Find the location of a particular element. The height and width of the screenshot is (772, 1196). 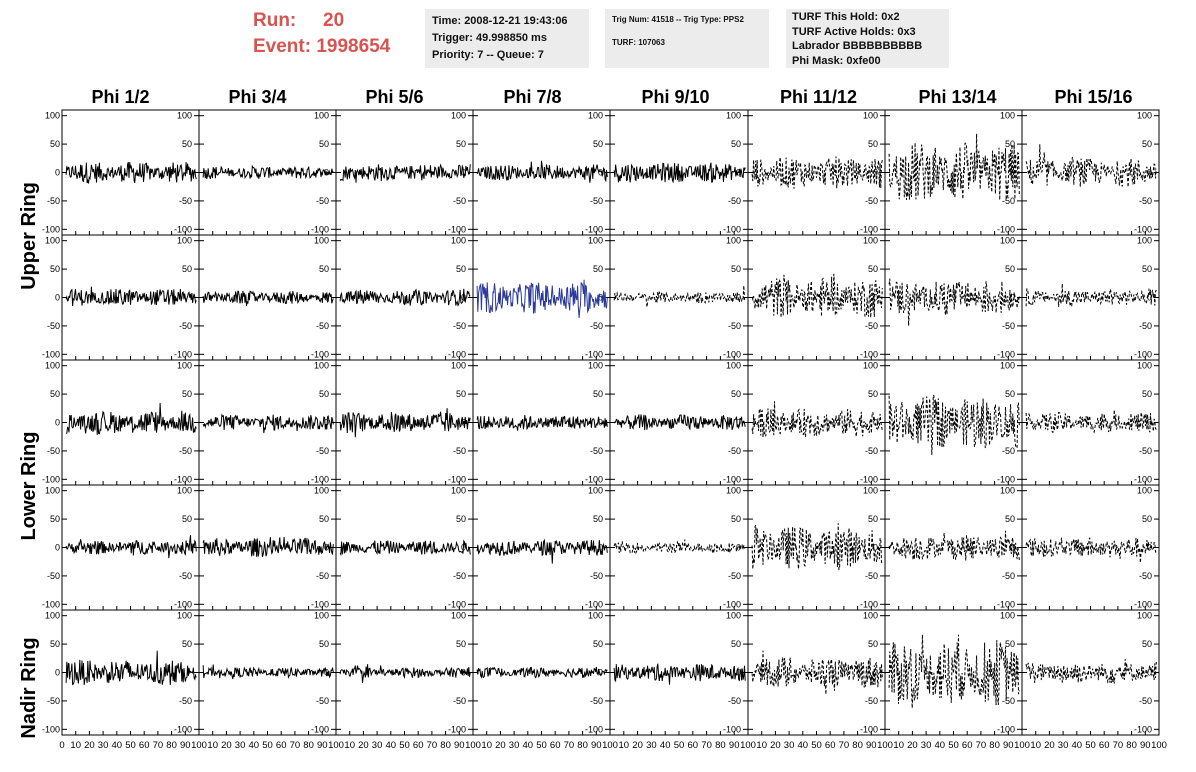

y-tick-label-left: 100 is located at coordinates (52, 241).